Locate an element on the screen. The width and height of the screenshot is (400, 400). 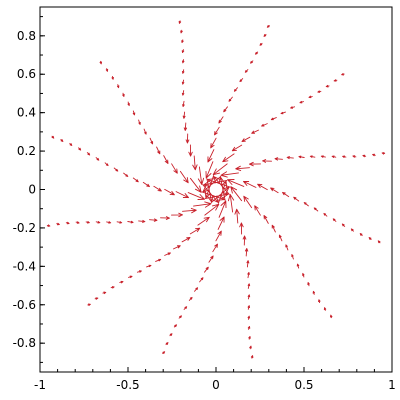
x-tick-label: 0.5 is located at coordinates (303, 385).